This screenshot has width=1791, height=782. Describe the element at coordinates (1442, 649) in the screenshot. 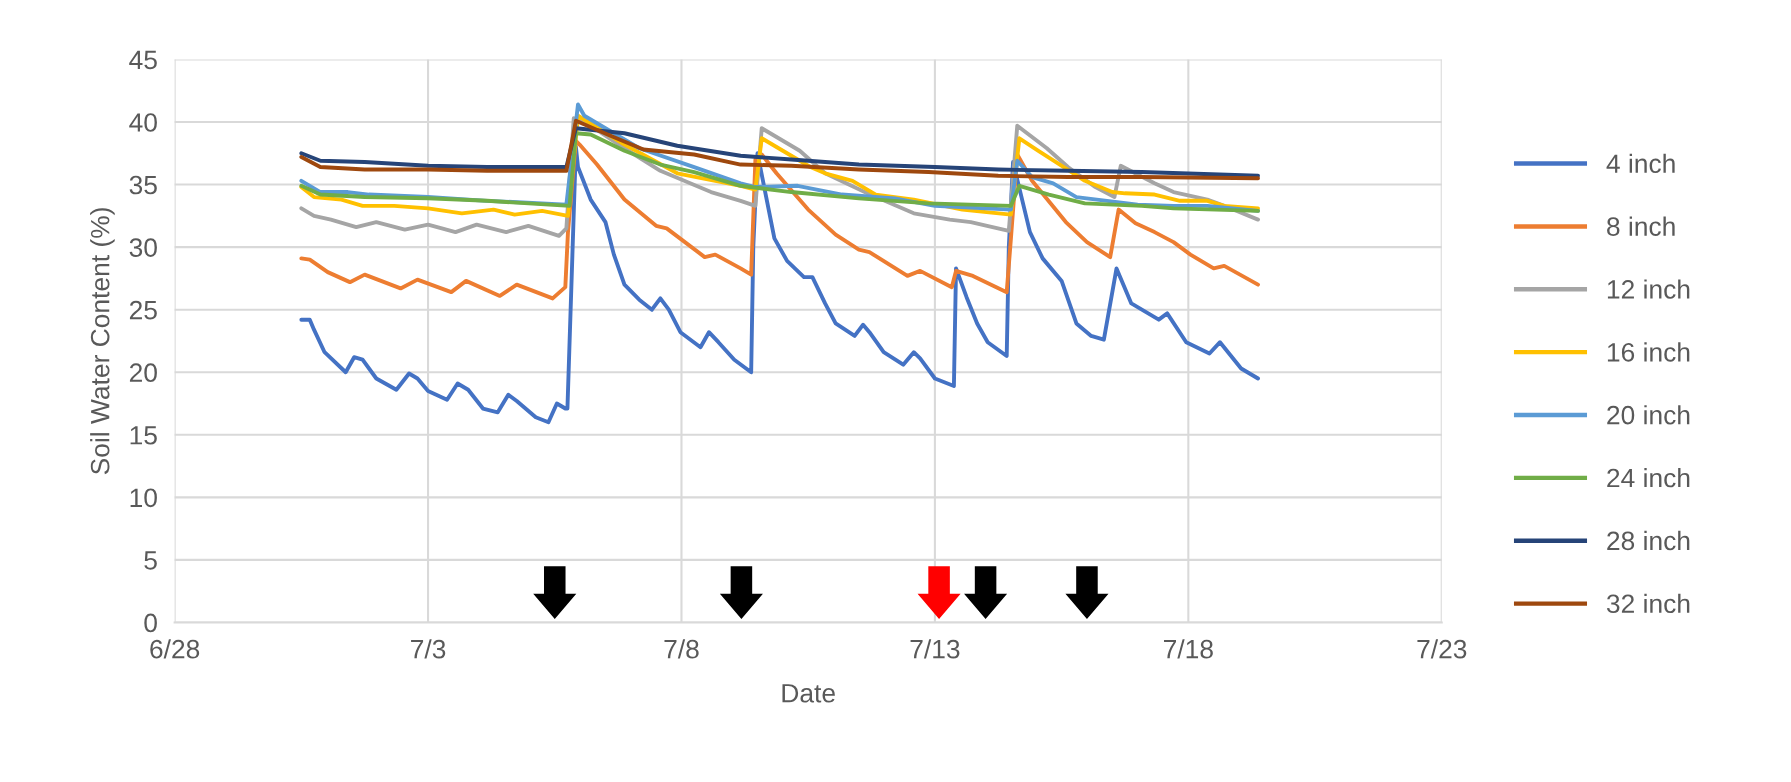

I see `x-tick-label: 7/23` at that location.